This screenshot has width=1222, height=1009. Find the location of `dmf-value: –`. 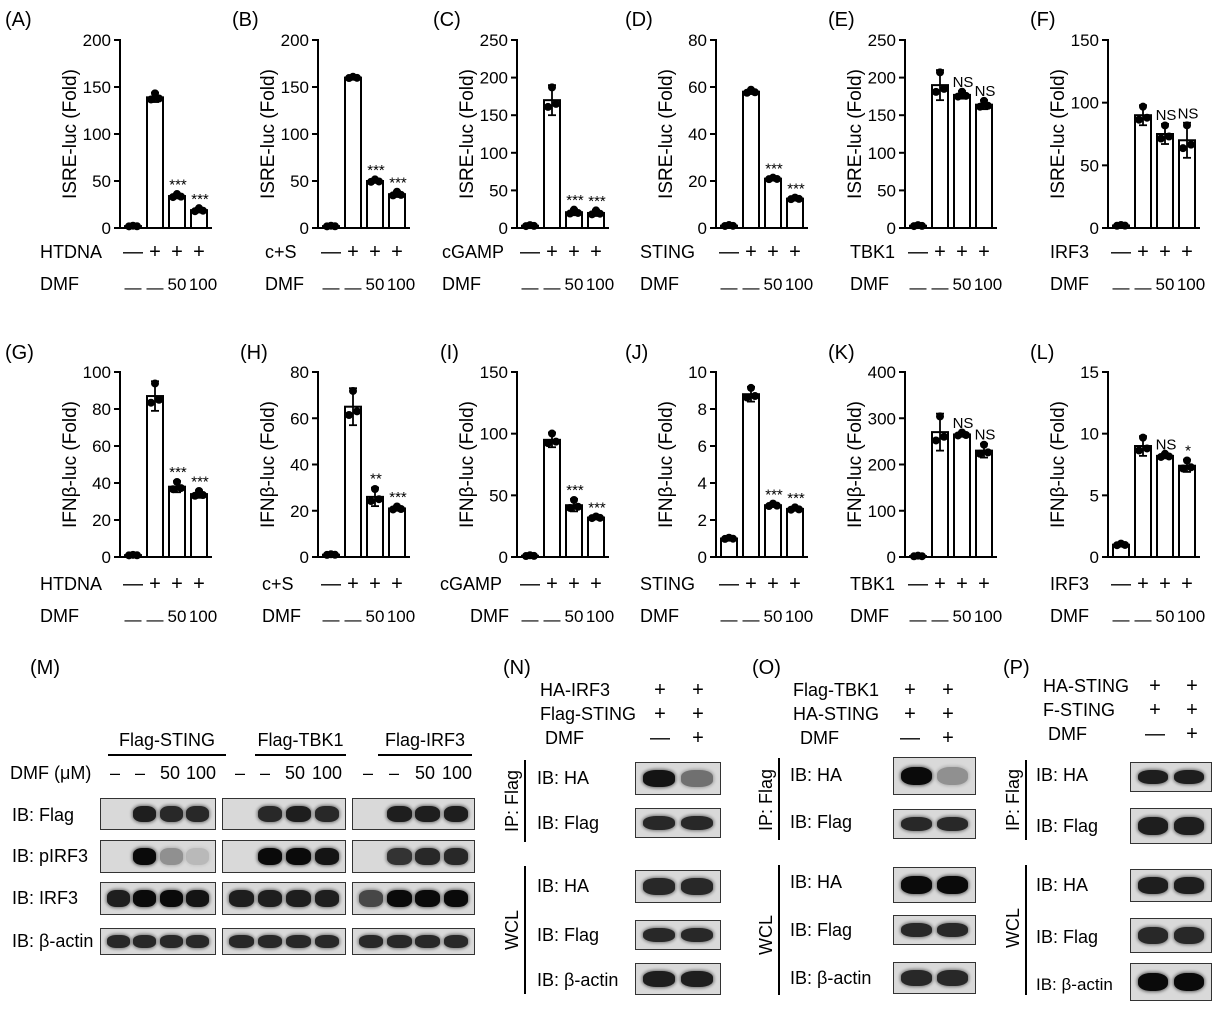

dmf-value: – is located at coordinates (114, 773).